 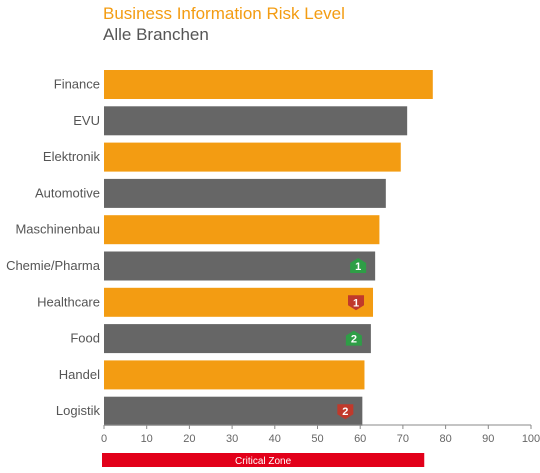 I want to click on category-label: Automotive, so click(x=67, y=192).